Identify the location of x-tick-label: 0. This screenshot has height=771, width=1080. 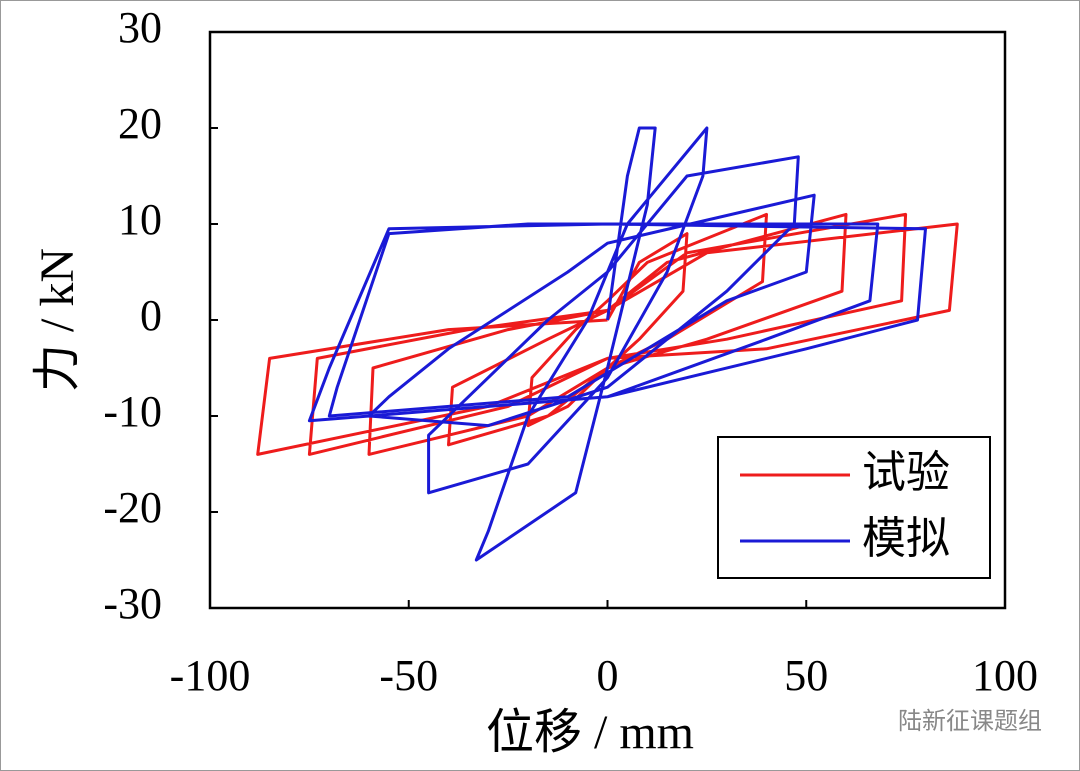
(608, 675).